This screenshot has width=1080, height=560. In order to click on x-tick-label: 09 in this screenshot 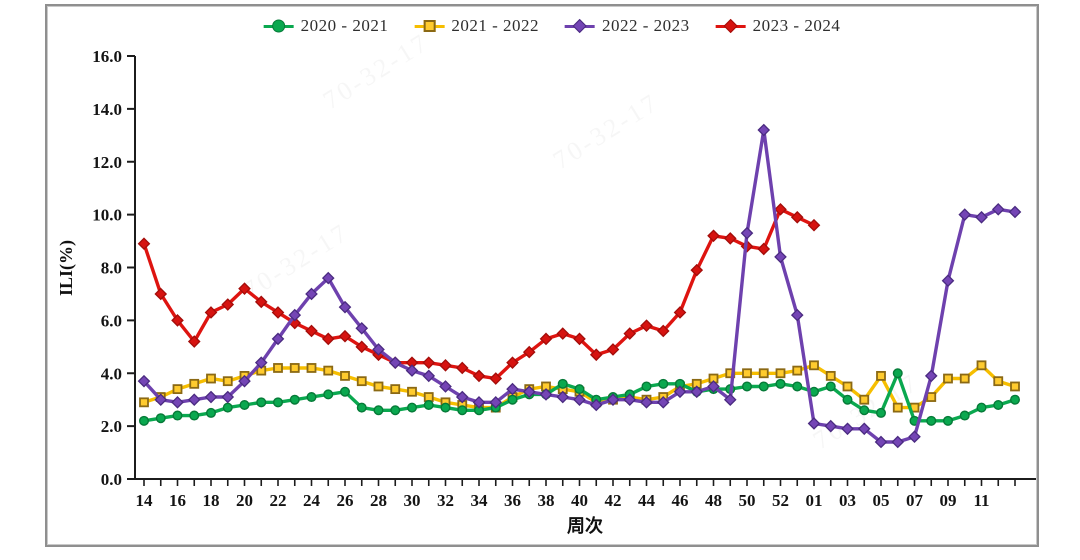, I will do `click(948, 500)`.